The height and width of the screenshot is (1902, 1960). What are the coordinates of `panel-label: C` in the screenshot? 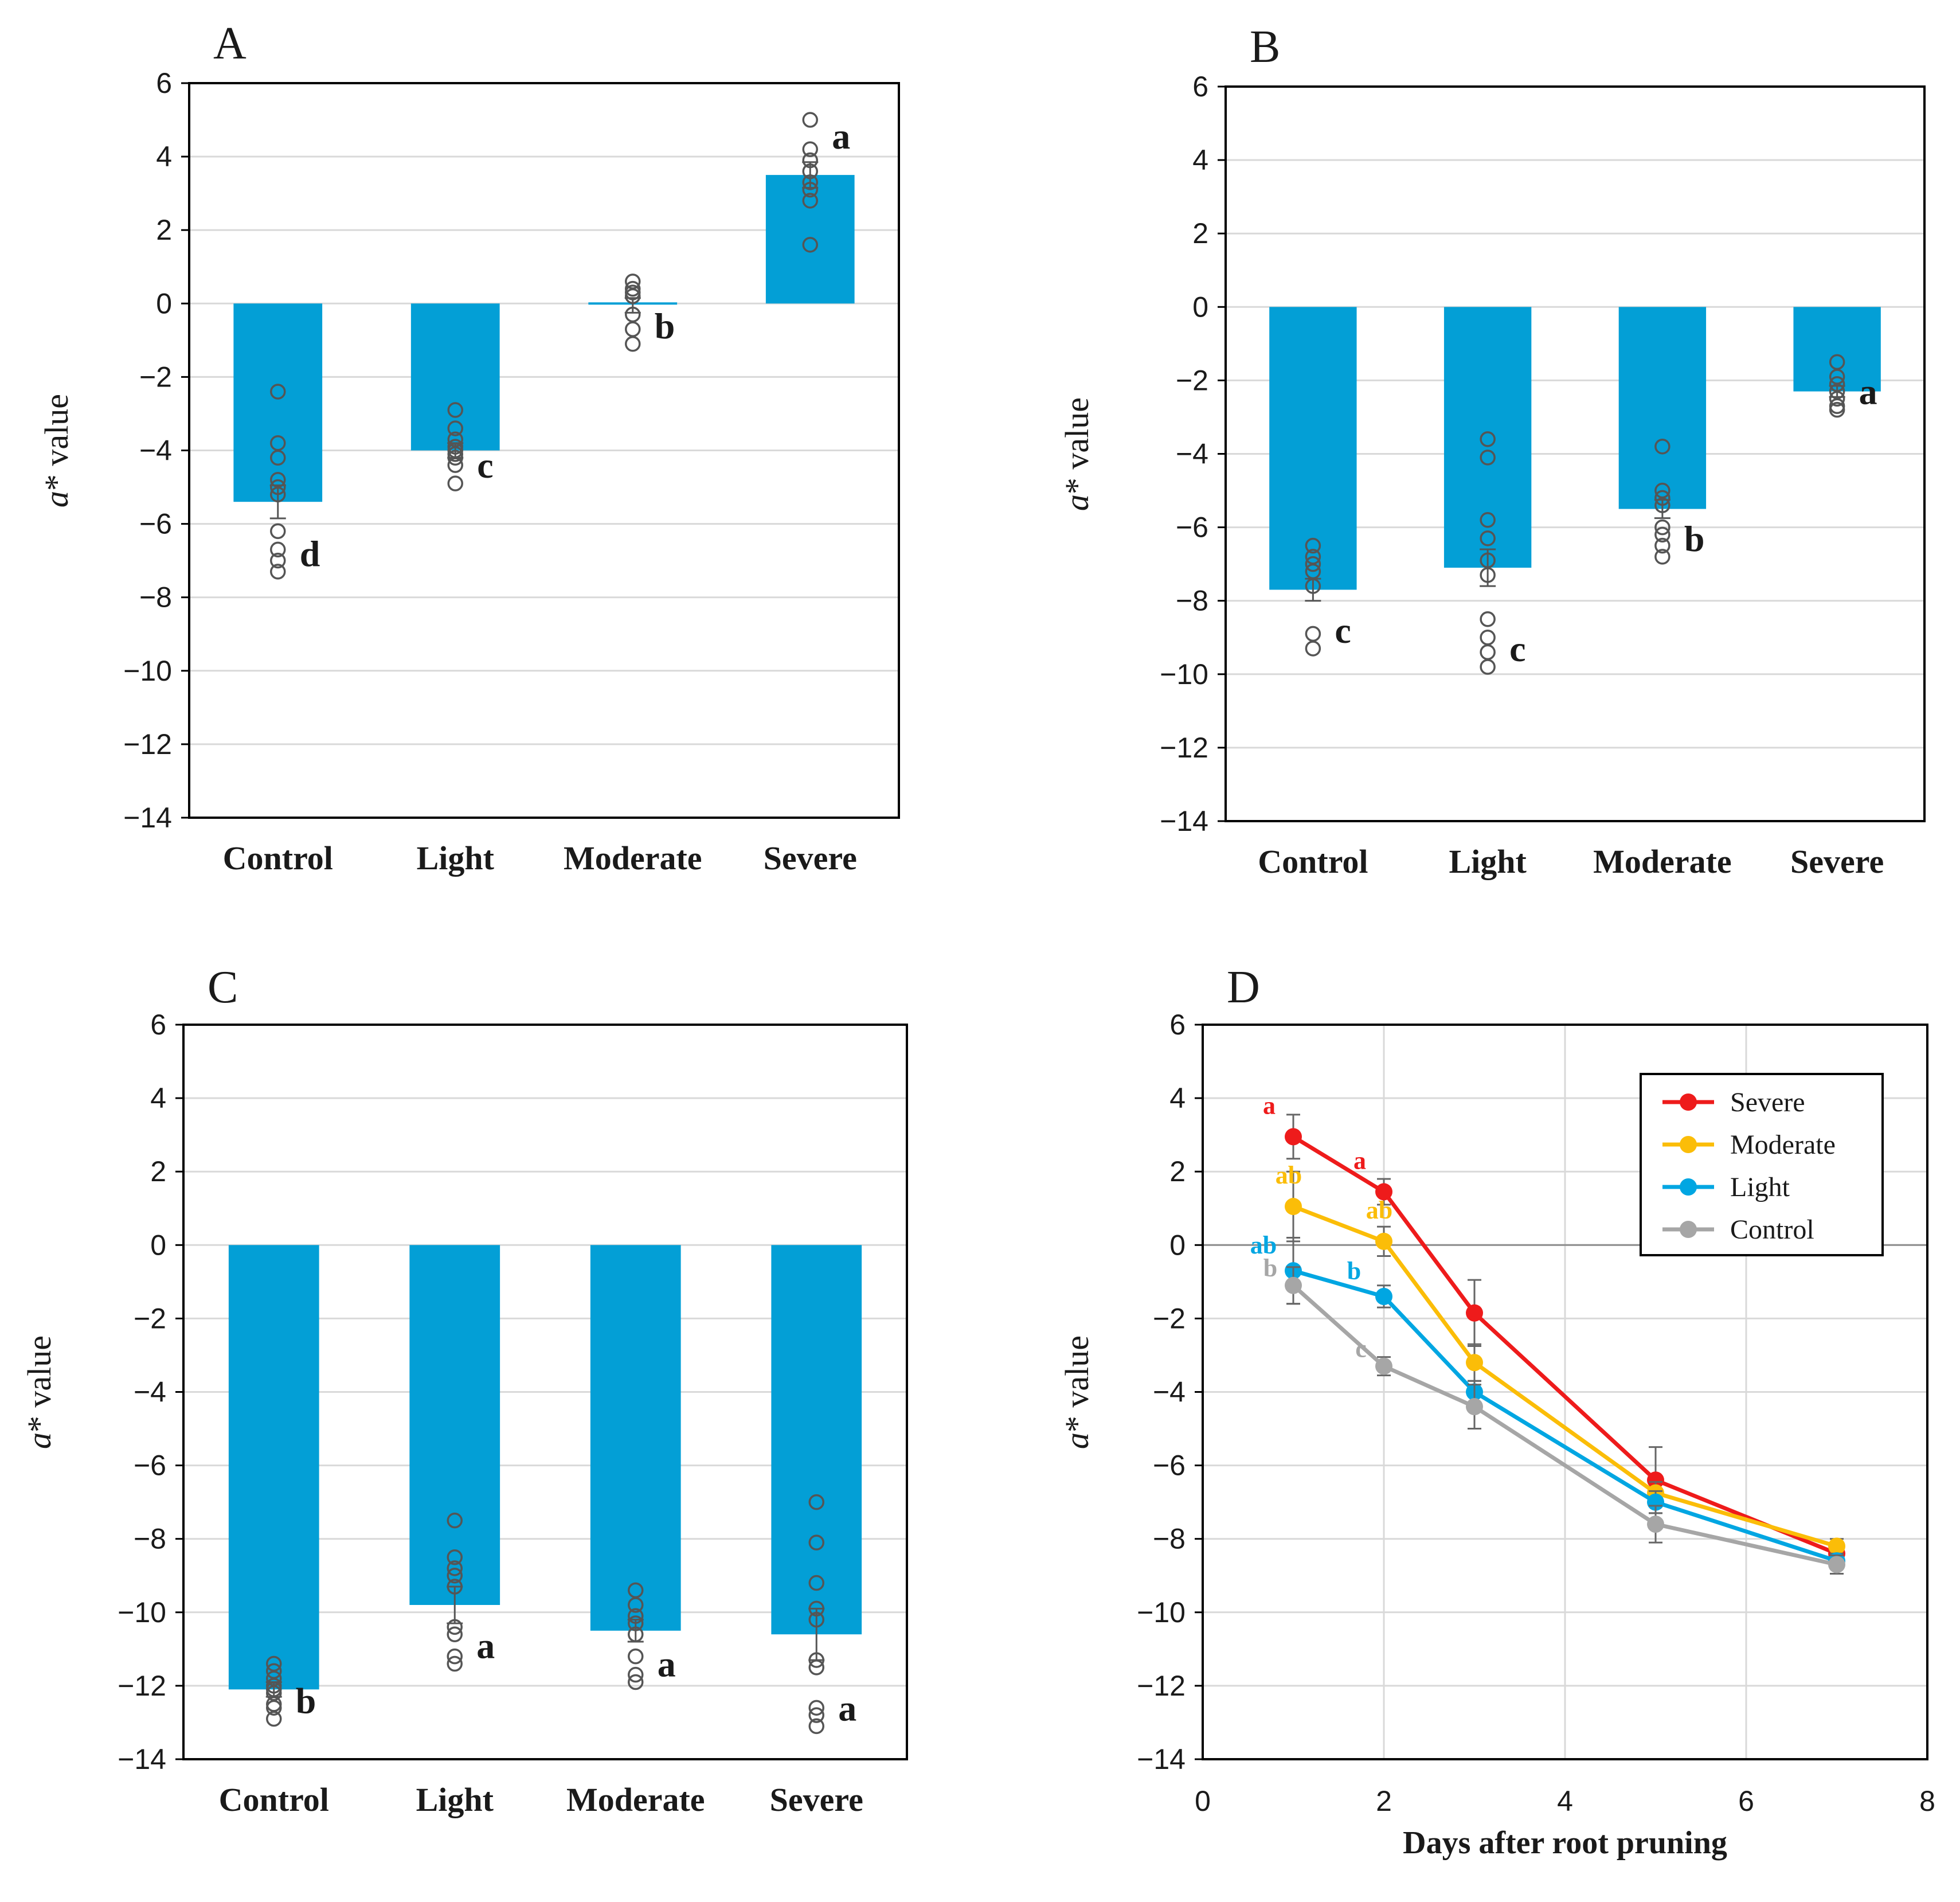 It's located at (223, 987).